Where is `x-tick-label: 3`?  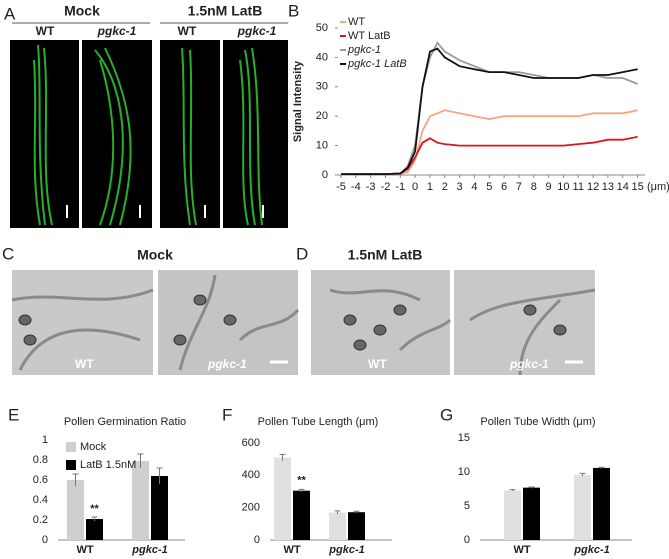 x-tick-label: 3 is located at coordinates (460, 187).